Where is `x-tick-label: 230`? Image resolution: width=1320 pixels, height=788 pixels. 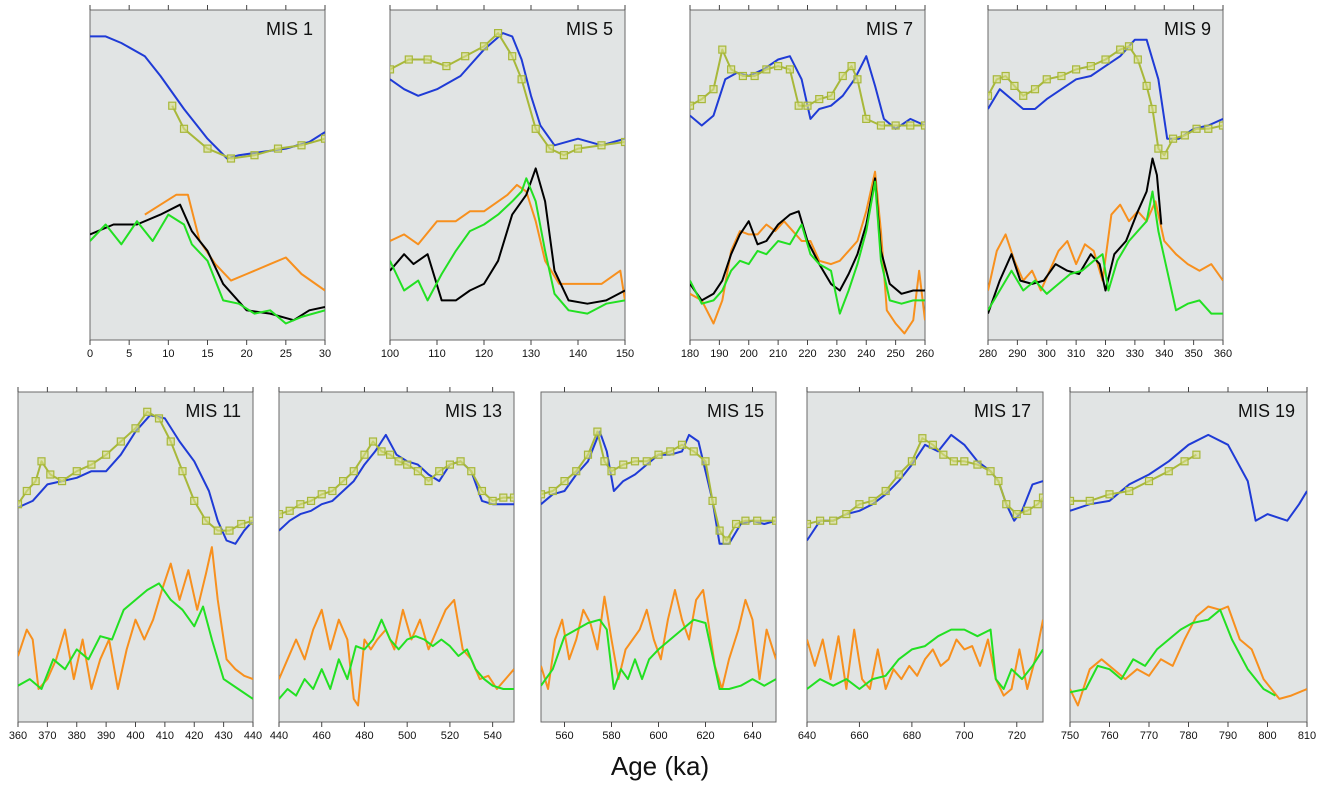 x-tick-label: 230 is located at coordinates (837, 354).